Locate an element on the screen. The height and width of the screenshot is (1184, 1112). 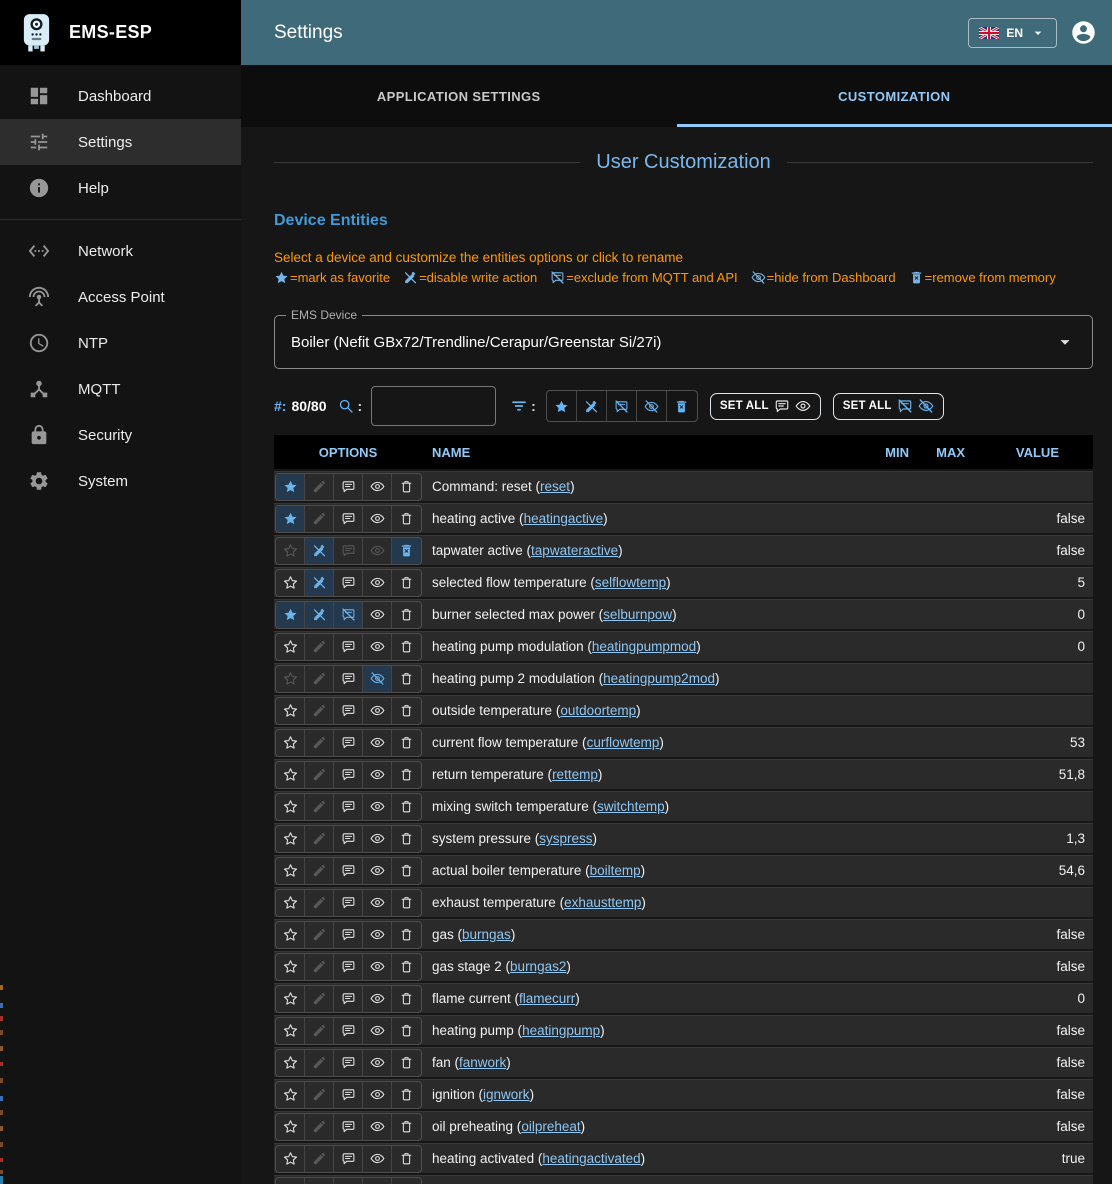
filter-write-disabled-button is located at coordinates (592, 406).